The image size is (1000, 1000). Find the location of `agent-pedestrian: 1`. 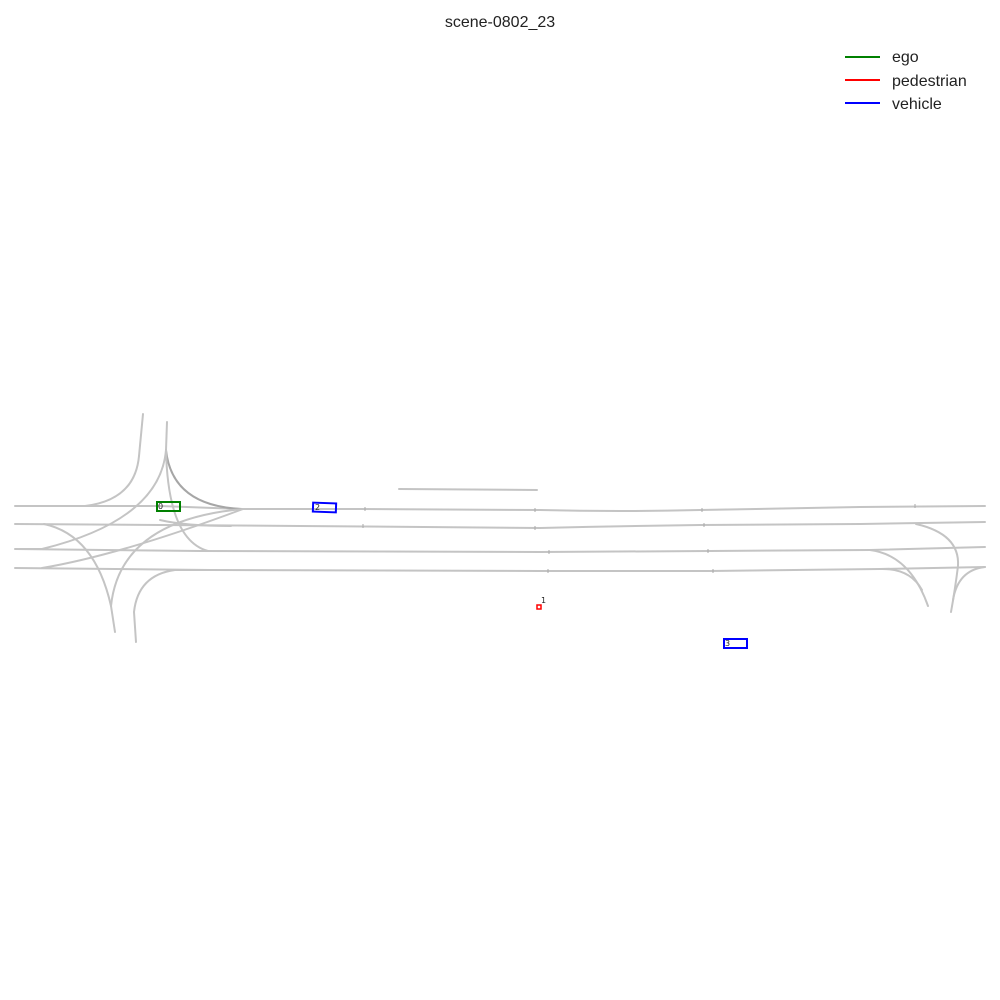

agent-pedestrian: 1 is located at coordinates (541, 603).